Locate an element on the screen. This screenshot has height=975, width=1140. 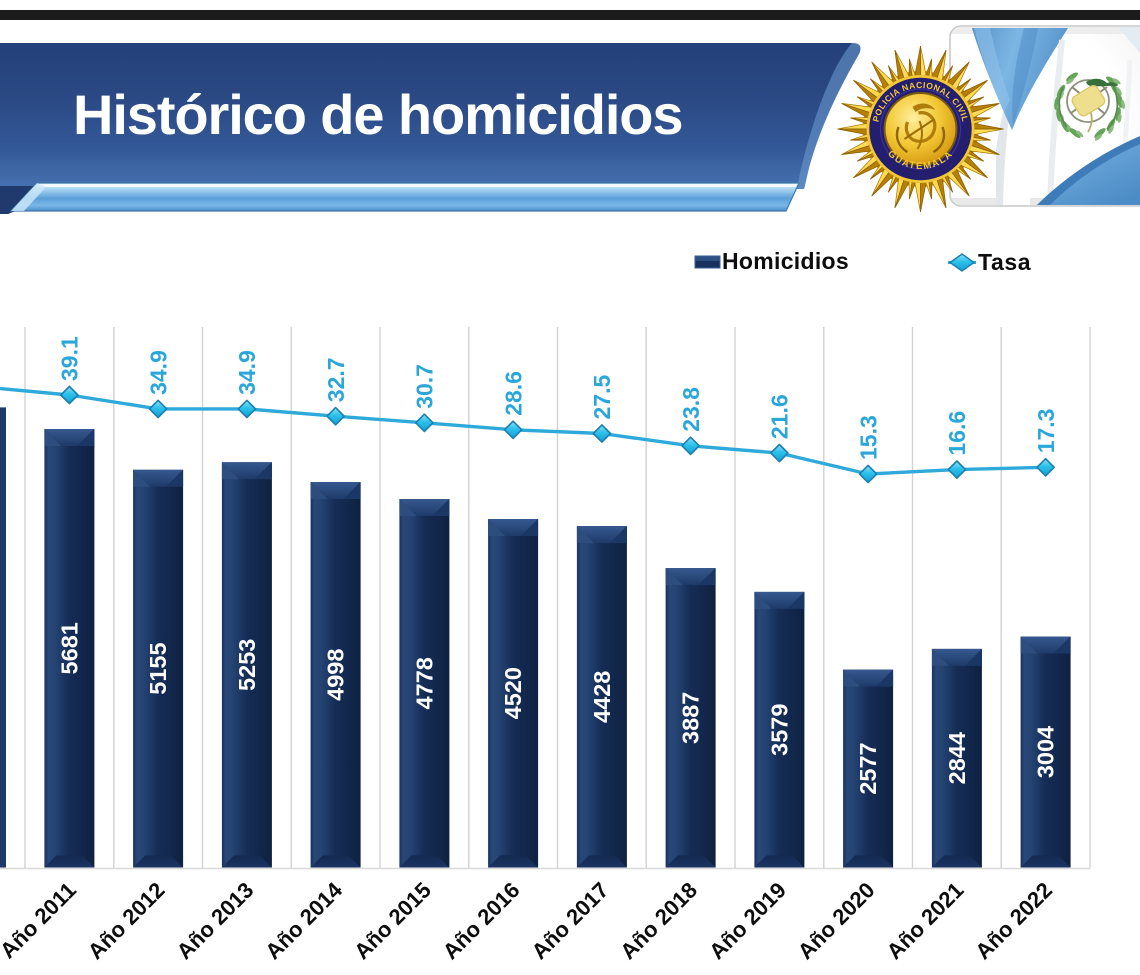
svg-text: Año 2022 is located at coordinates (1013, 920).